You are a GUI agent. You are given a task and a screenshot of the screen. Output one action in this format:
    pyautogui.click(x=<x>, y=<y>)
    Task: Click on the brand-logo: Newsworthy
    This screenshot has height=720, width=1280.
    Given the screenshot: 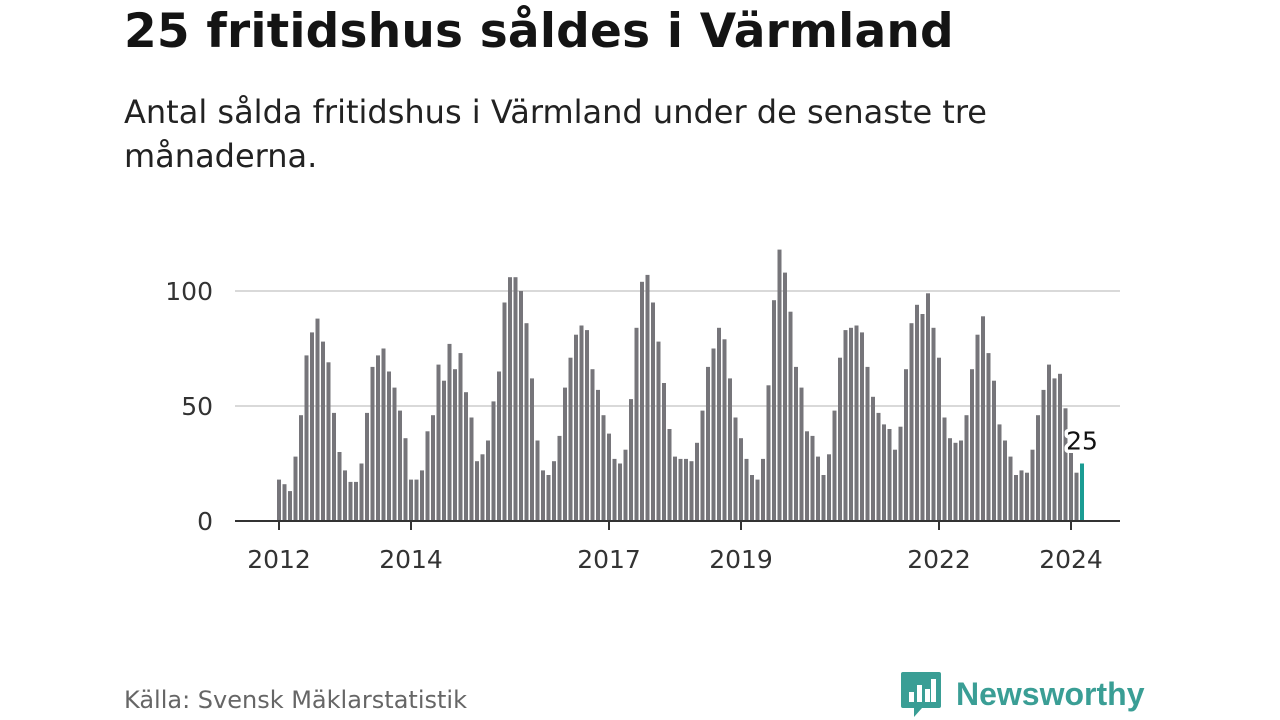 What is the action you would take?
    pyautogui.click(x=1022, y=694)
    